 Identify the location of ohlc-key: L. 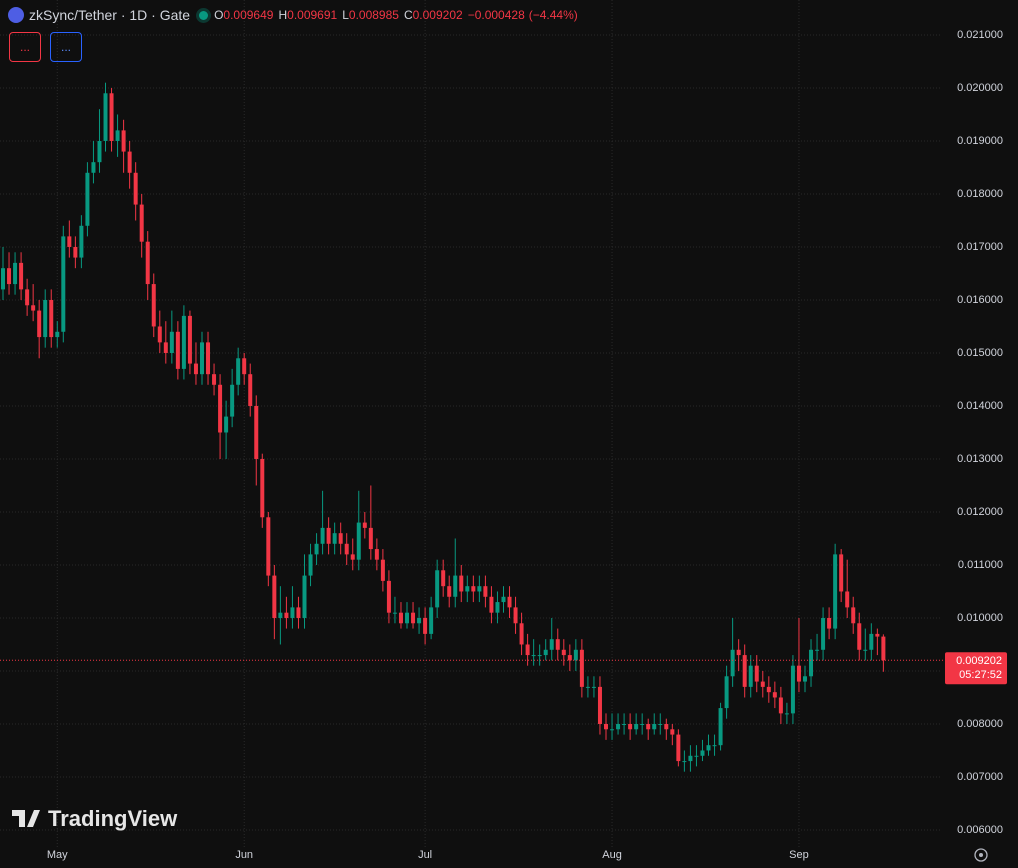
(345, 15).